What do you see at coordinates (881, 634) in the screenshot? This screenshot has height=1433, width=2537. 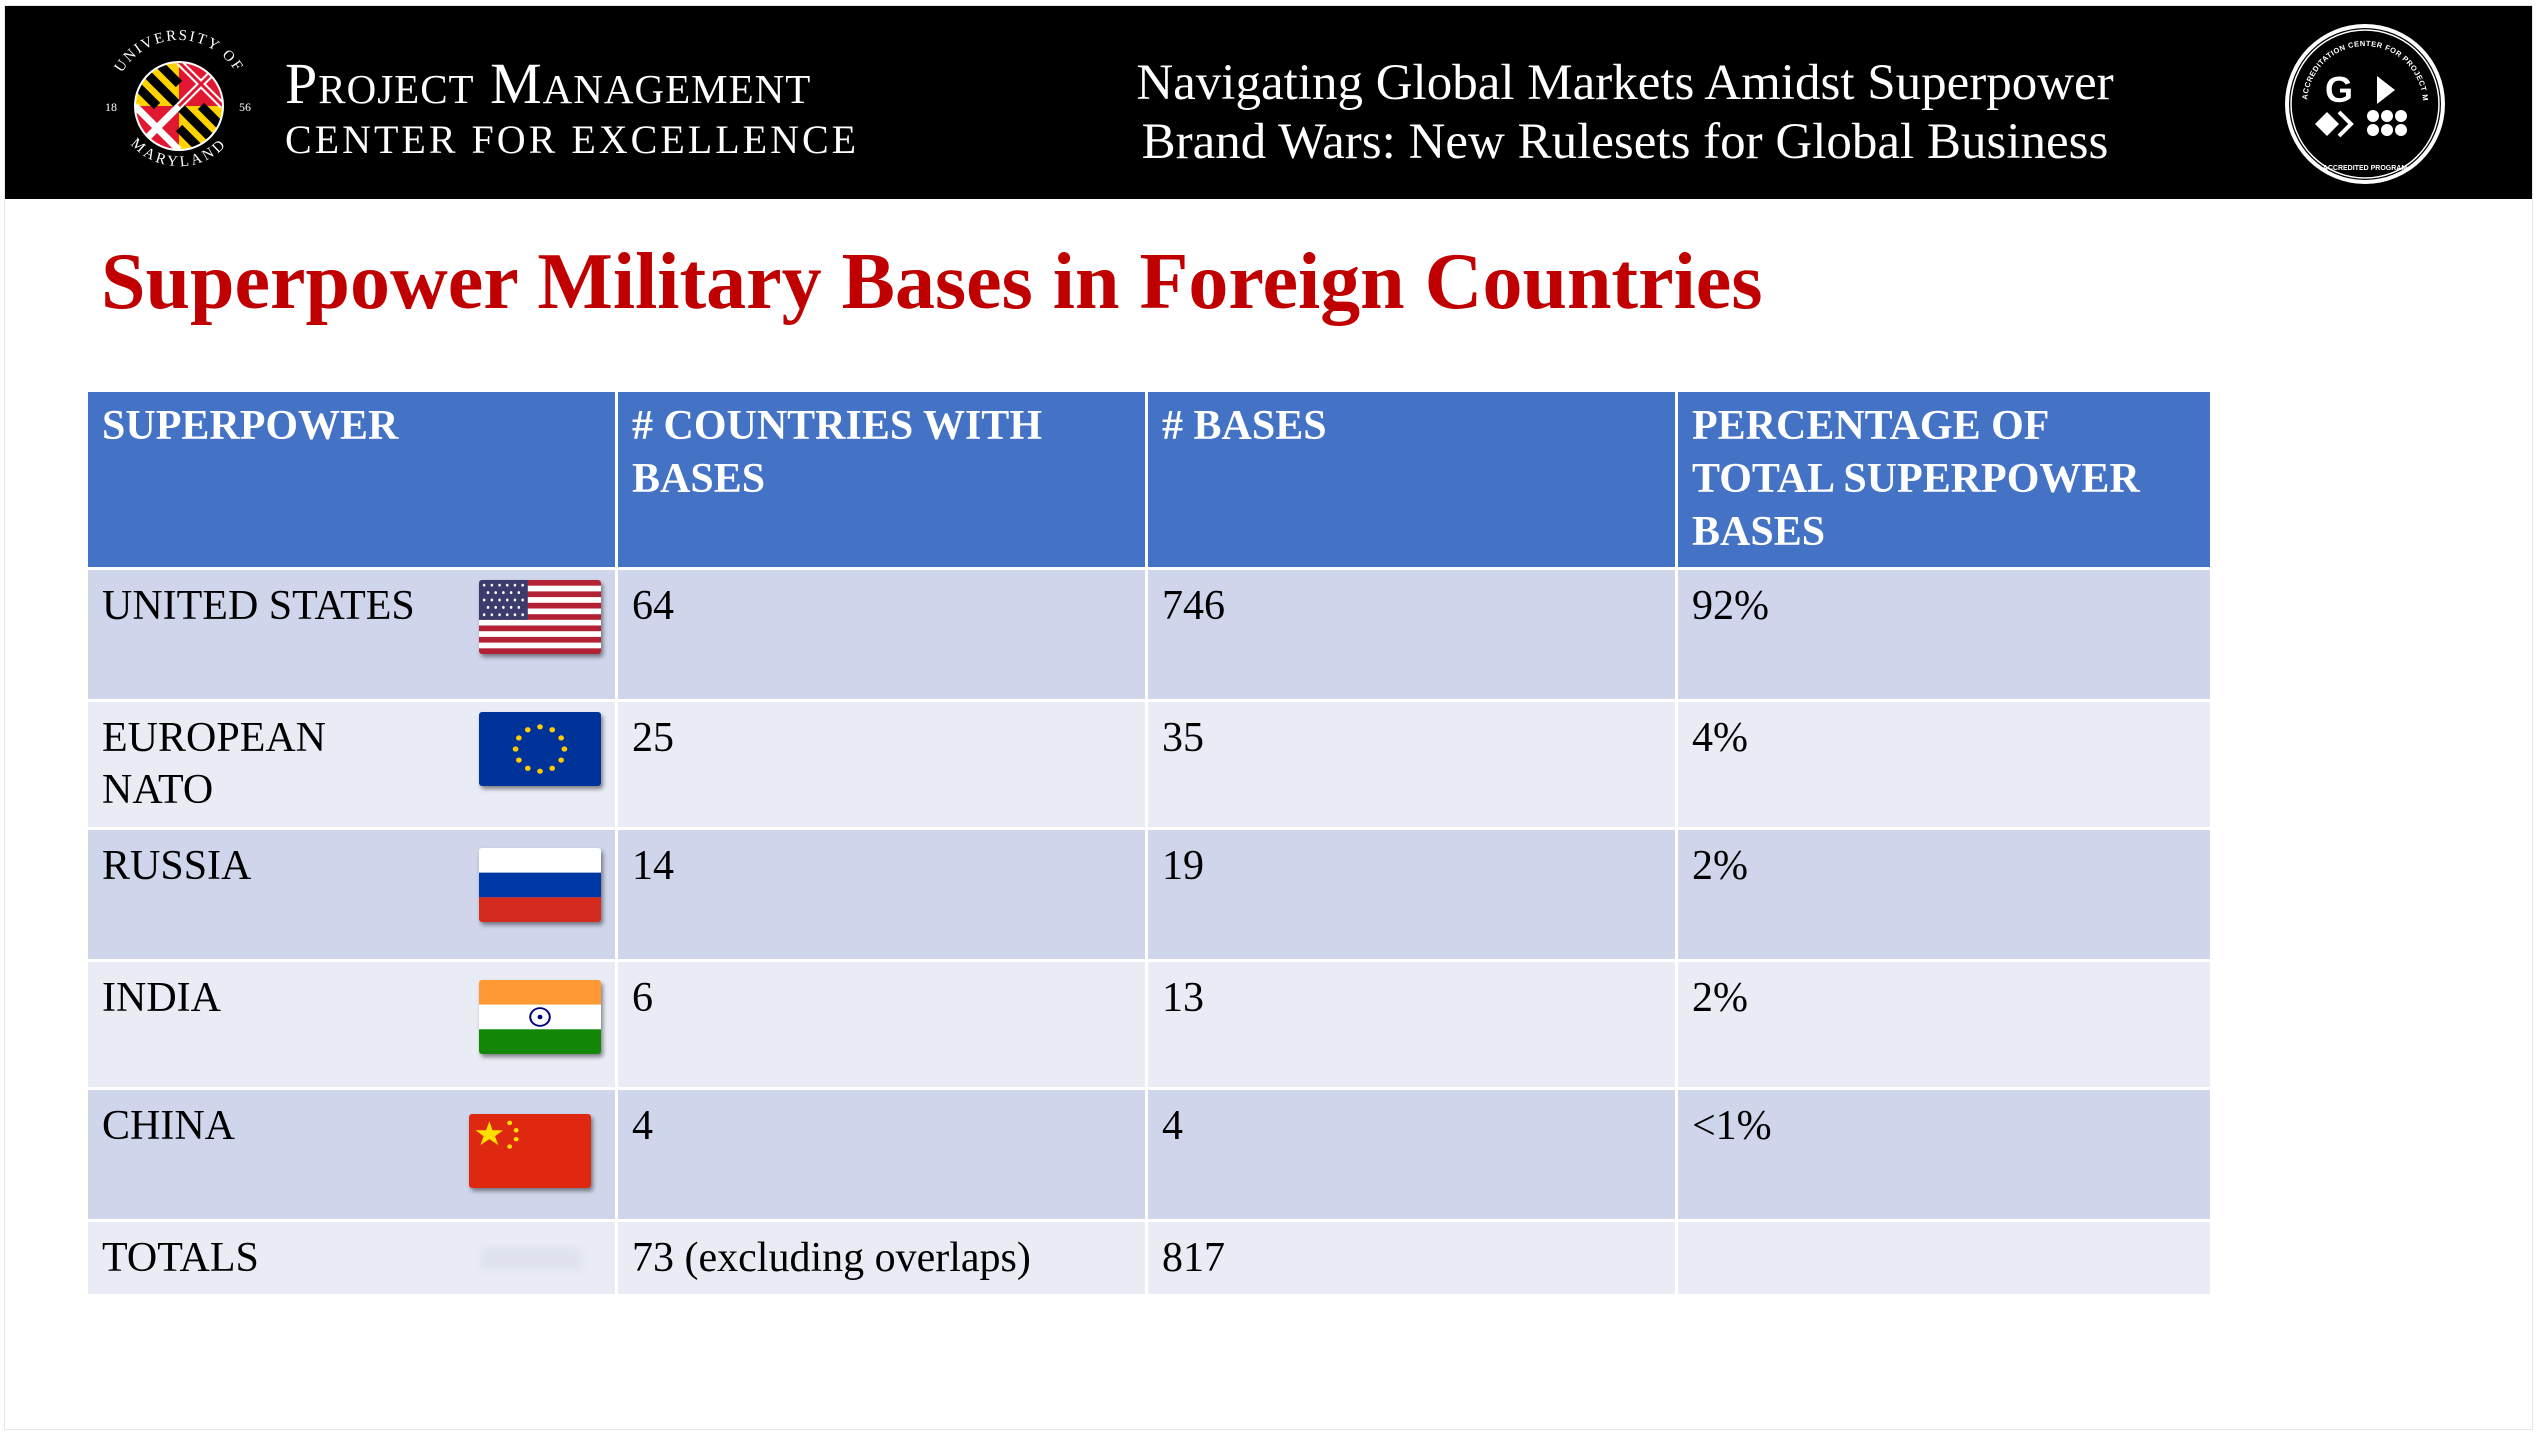 I see `countries-cell: 64` at bounding box center [881, 634].